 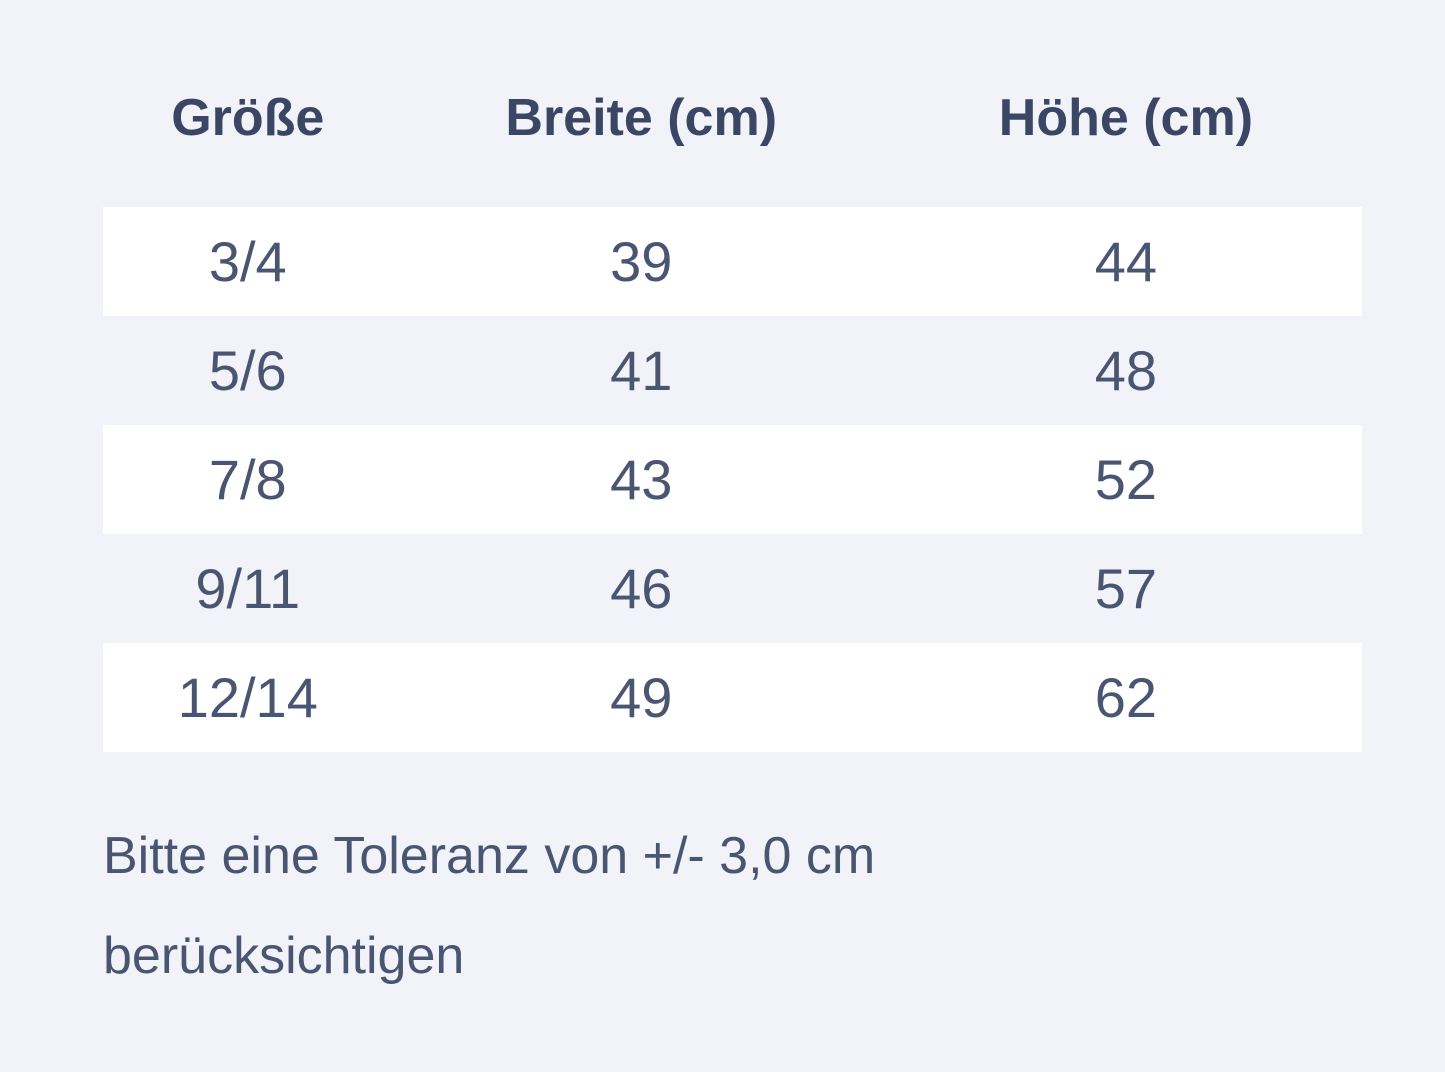 I want to click on table-row: 7/8 43 52, so click(x=732, y=479).